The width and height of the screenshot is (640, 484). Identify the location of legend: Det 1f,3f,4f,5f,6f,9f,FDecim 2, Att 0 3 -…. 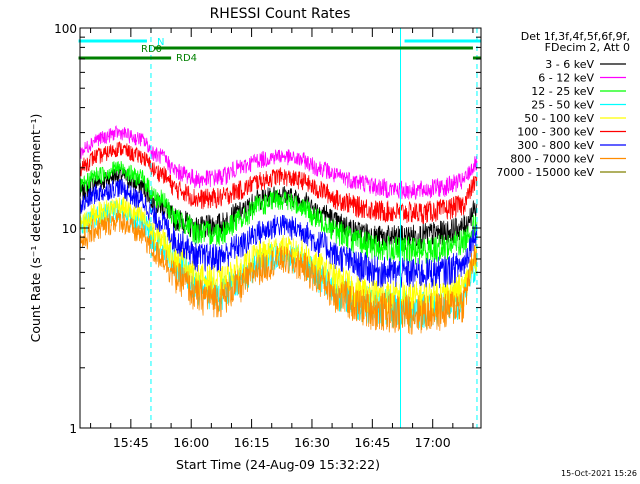
(563, 104).